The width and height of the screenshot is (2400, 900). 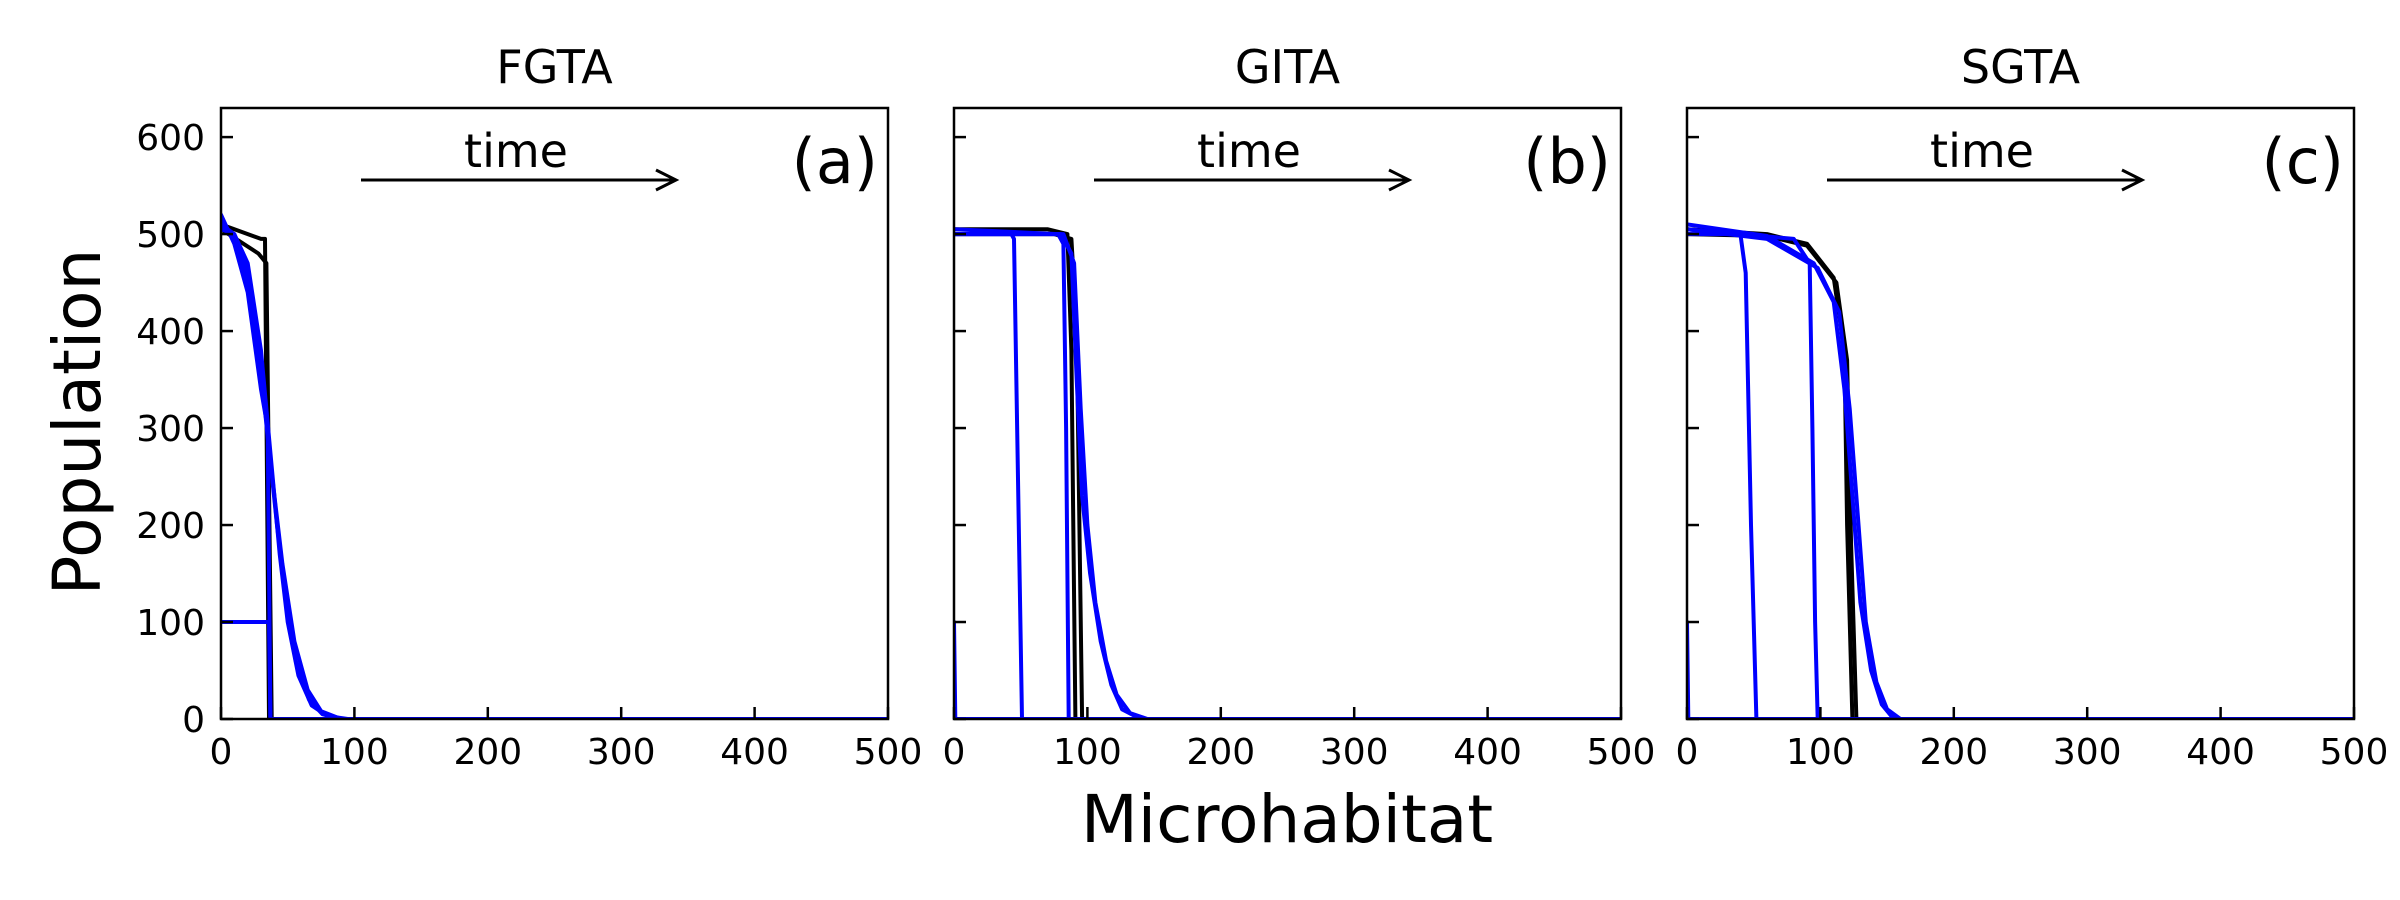 What do you see at coordinates (1288, 67) in the screenshot?
I see `panel-title: GITA` at bounding box center [1288, 67].